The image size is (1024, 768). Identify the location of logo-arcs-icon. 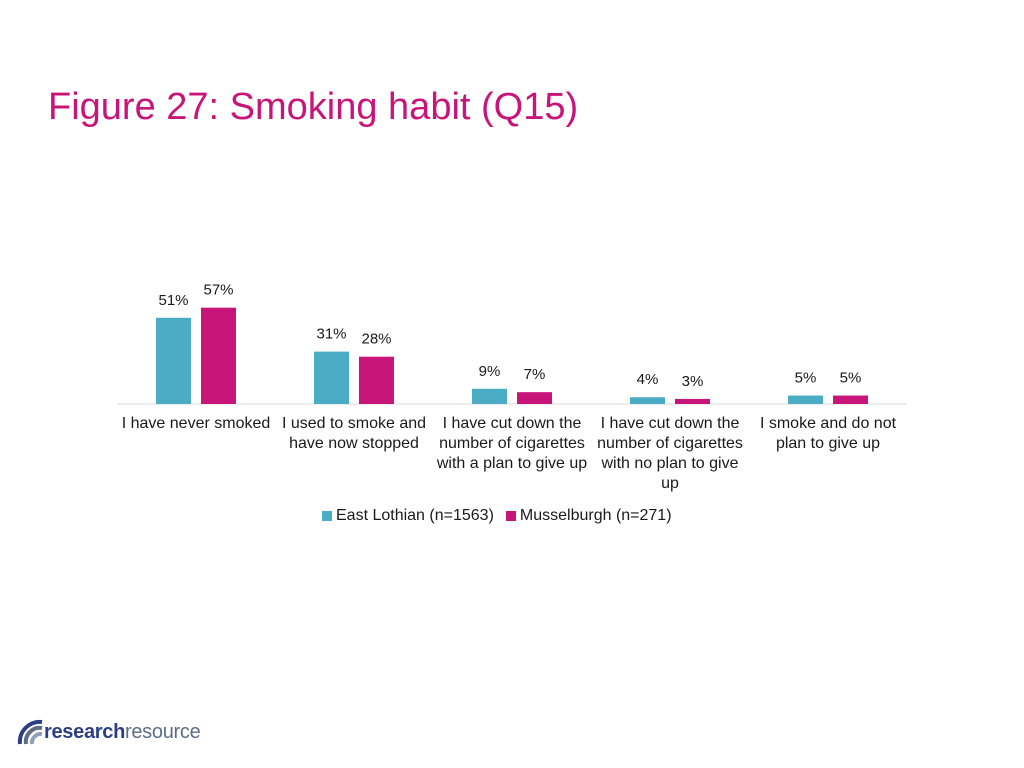
(30, 732).